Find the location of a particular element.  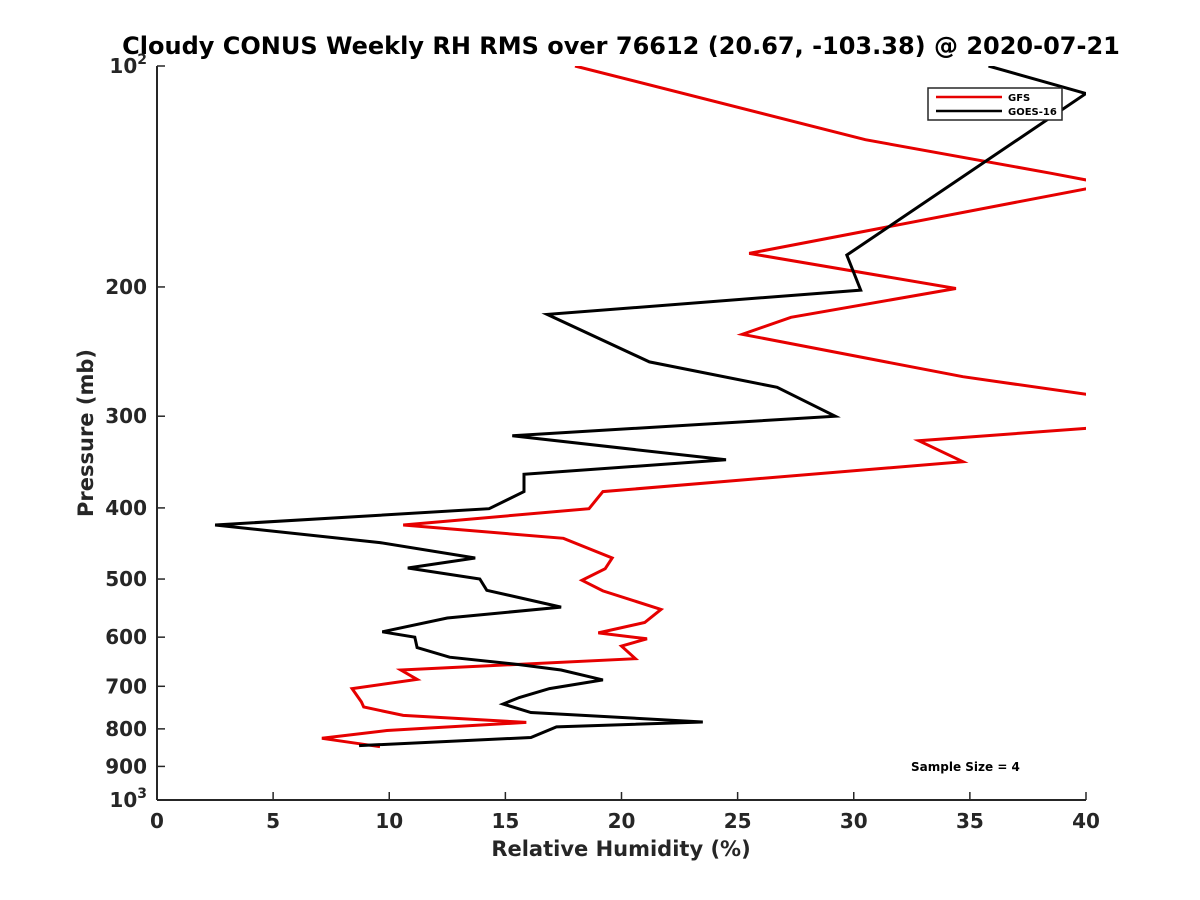

y-axis-label: Pressure (mb) is located at coordinates (86, 433).